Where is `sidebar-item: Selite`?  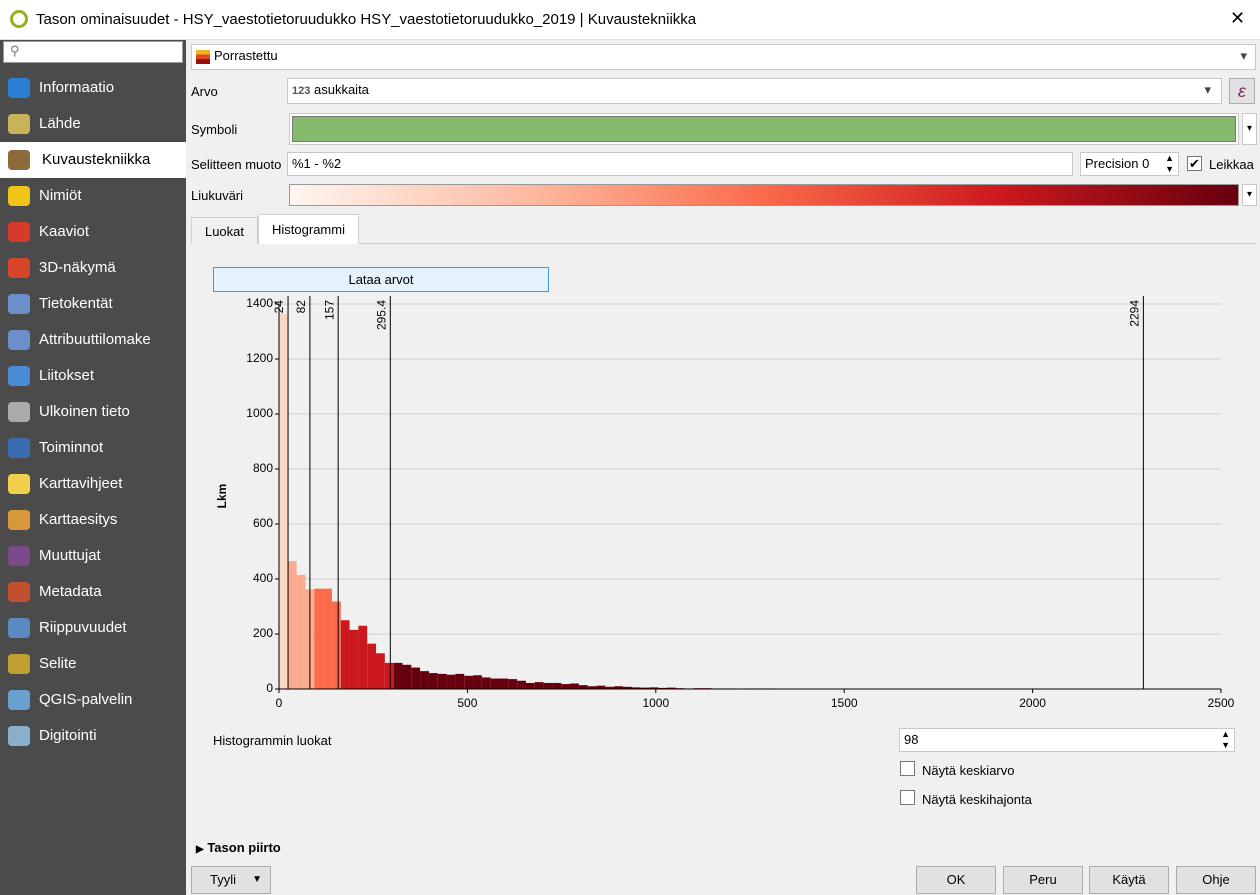 sidebar-item: Selite is located at coordinates (93, 664).